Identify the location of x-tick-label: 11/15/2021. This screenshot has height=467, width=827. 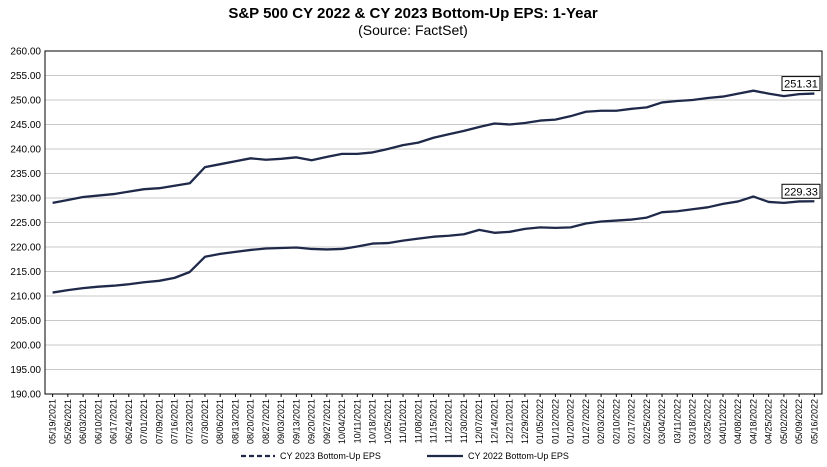
(434, 421).